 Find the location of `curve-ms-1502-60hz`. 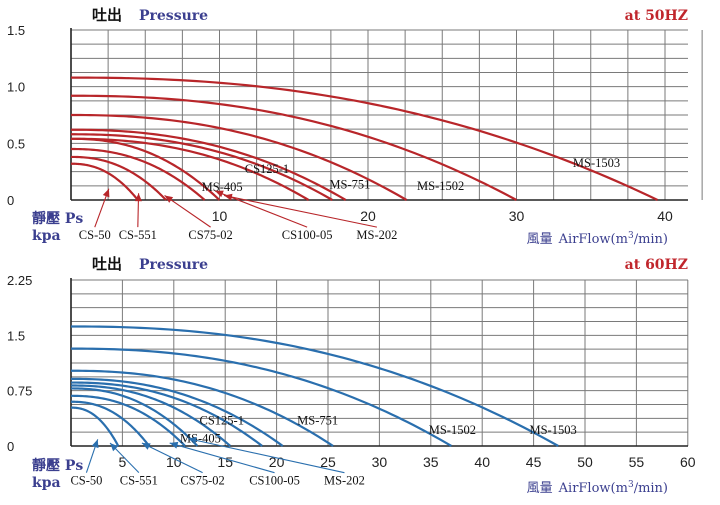

curve-ms-1502-60hz is located at coordinates (261, 397).